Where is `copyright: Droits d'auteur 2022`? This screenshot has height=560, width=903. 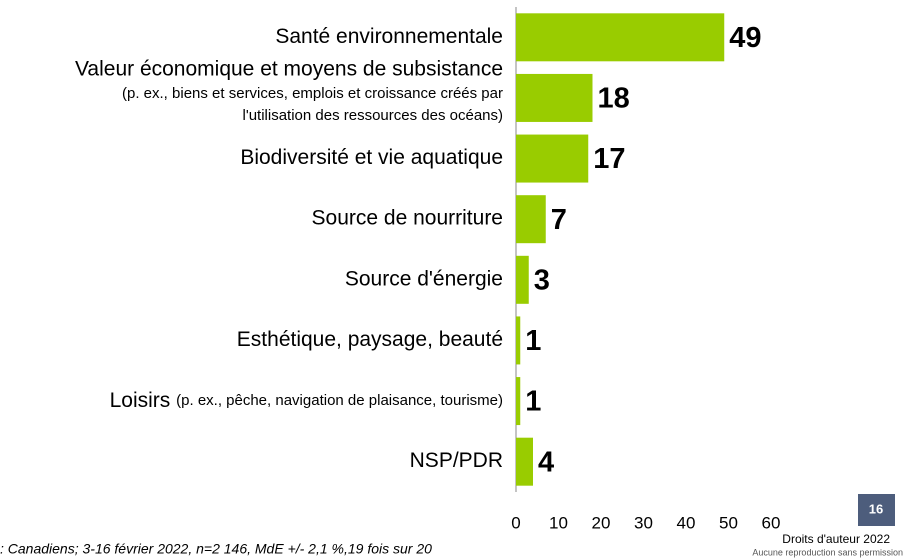
copyright: Droits d'auteur 2022 is located at coordinates (836, 539).